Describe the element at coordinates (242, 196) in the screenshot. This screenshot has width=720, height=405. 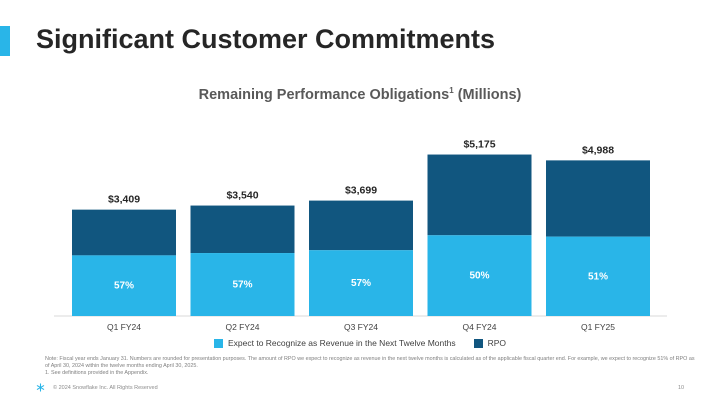
I see `total-label-q2-fy24: $3,540` at that location.